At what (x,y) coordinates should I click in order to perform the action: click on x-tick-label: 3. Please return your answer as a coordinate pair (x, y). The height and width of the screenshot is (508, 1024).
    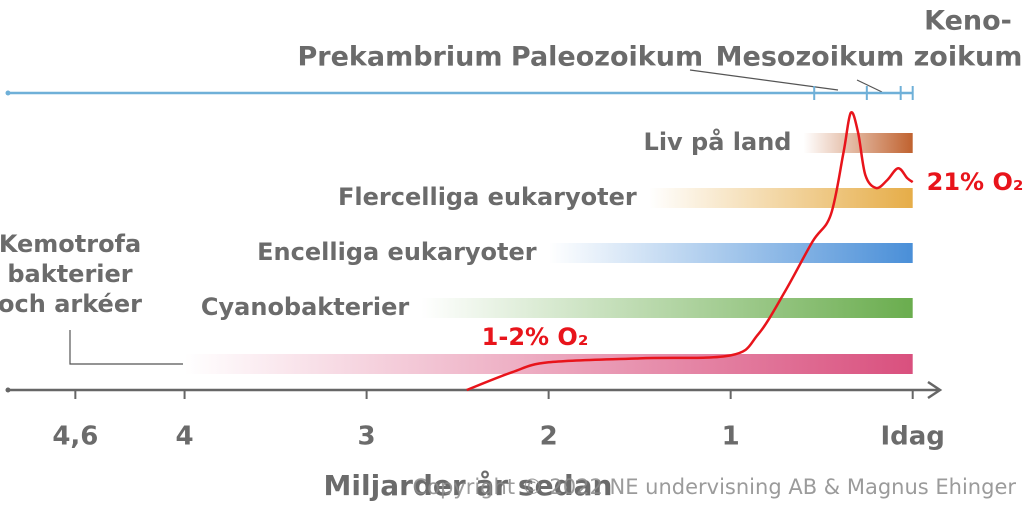
    Looking at the image, I should click on (367, 437).